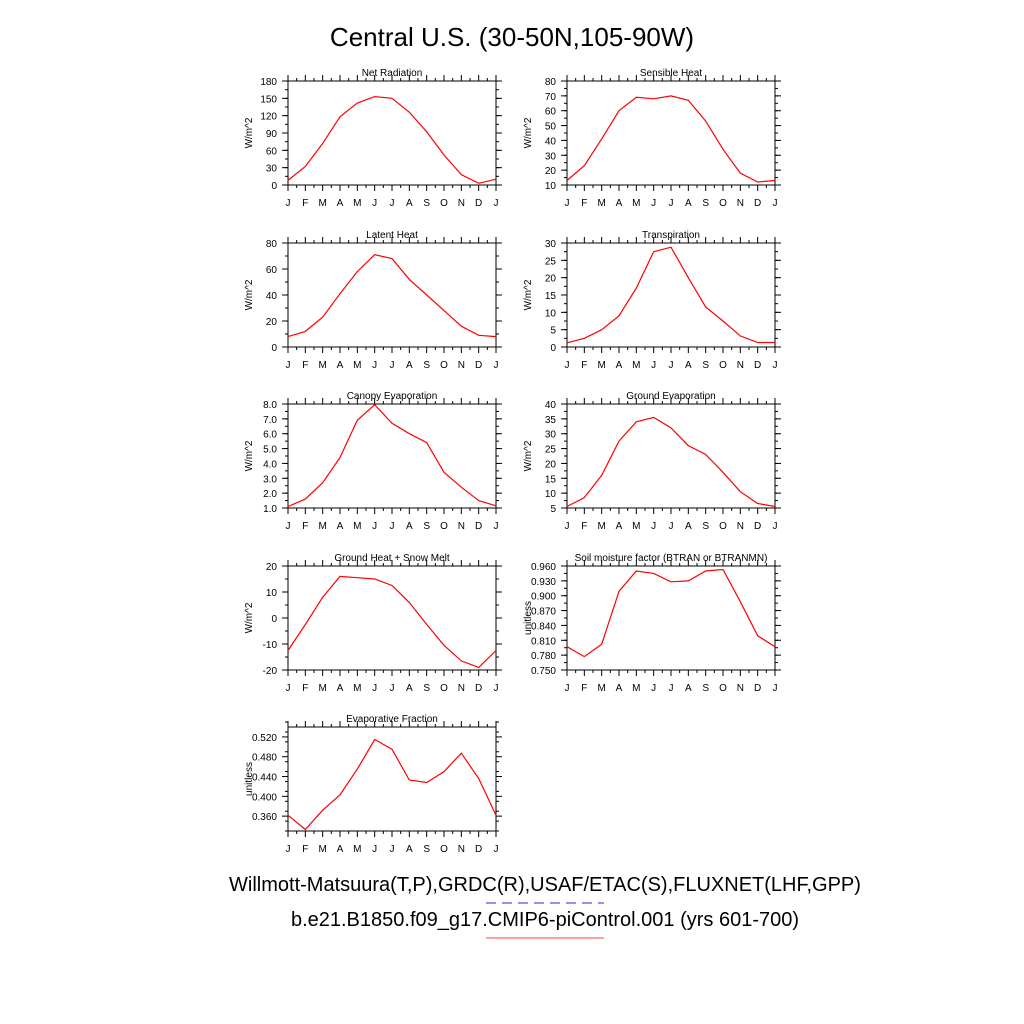 Image resolution: width=1024 pixels, height=1024 pixels. I want to click on y-tick-label: 7.0, so click(270, 420).